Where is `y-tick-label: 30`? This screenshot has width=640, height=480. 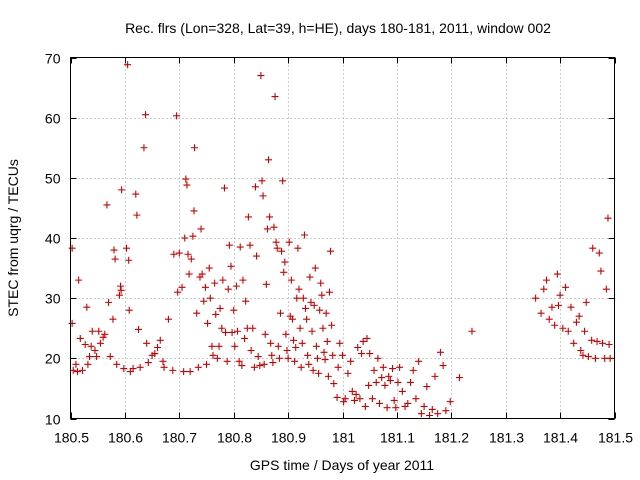 y-tick-label: 30 is located at coordinates (53, 299).